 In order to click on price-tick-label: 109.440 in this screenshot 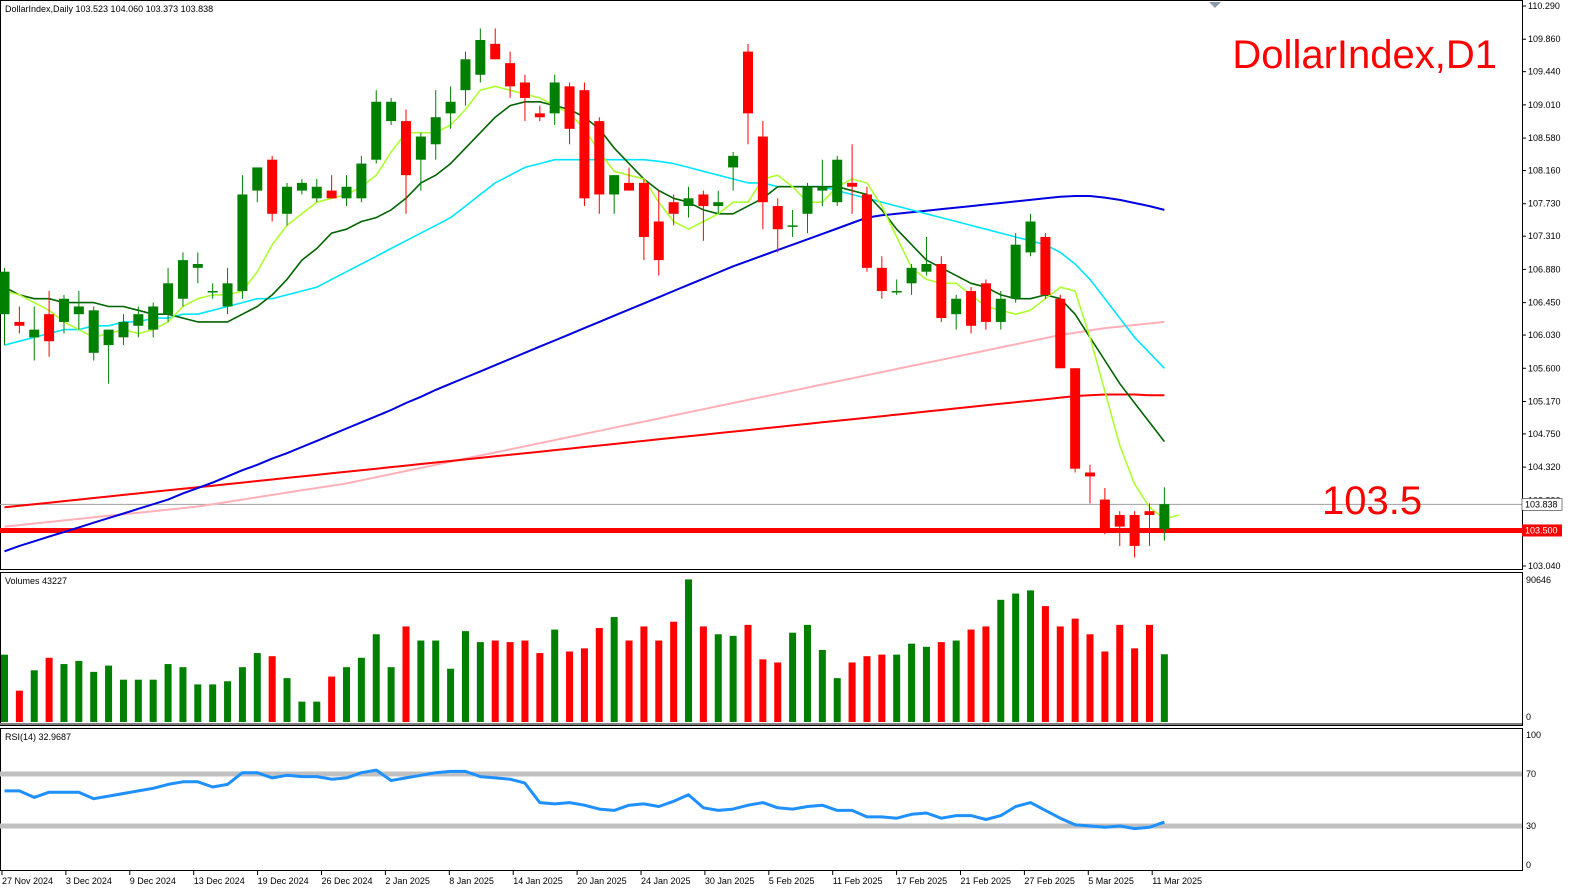, I will do `click(1544, 72)`.